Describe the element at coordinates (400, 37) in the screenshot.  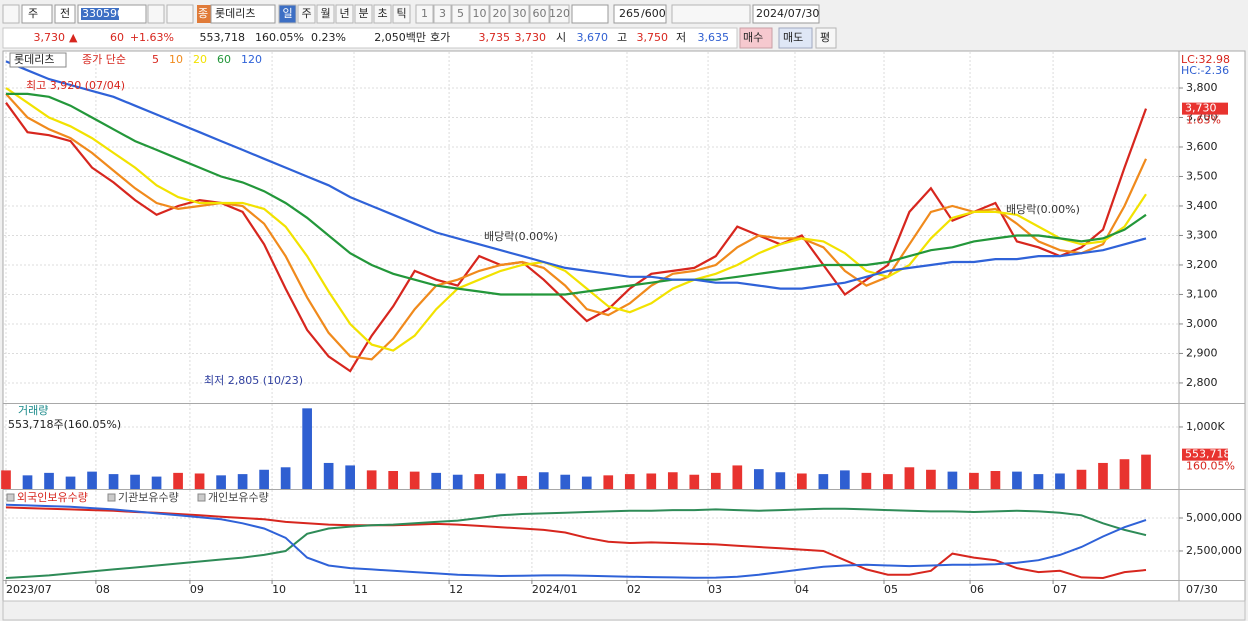
I see `amount: 2,050백만` at that location.